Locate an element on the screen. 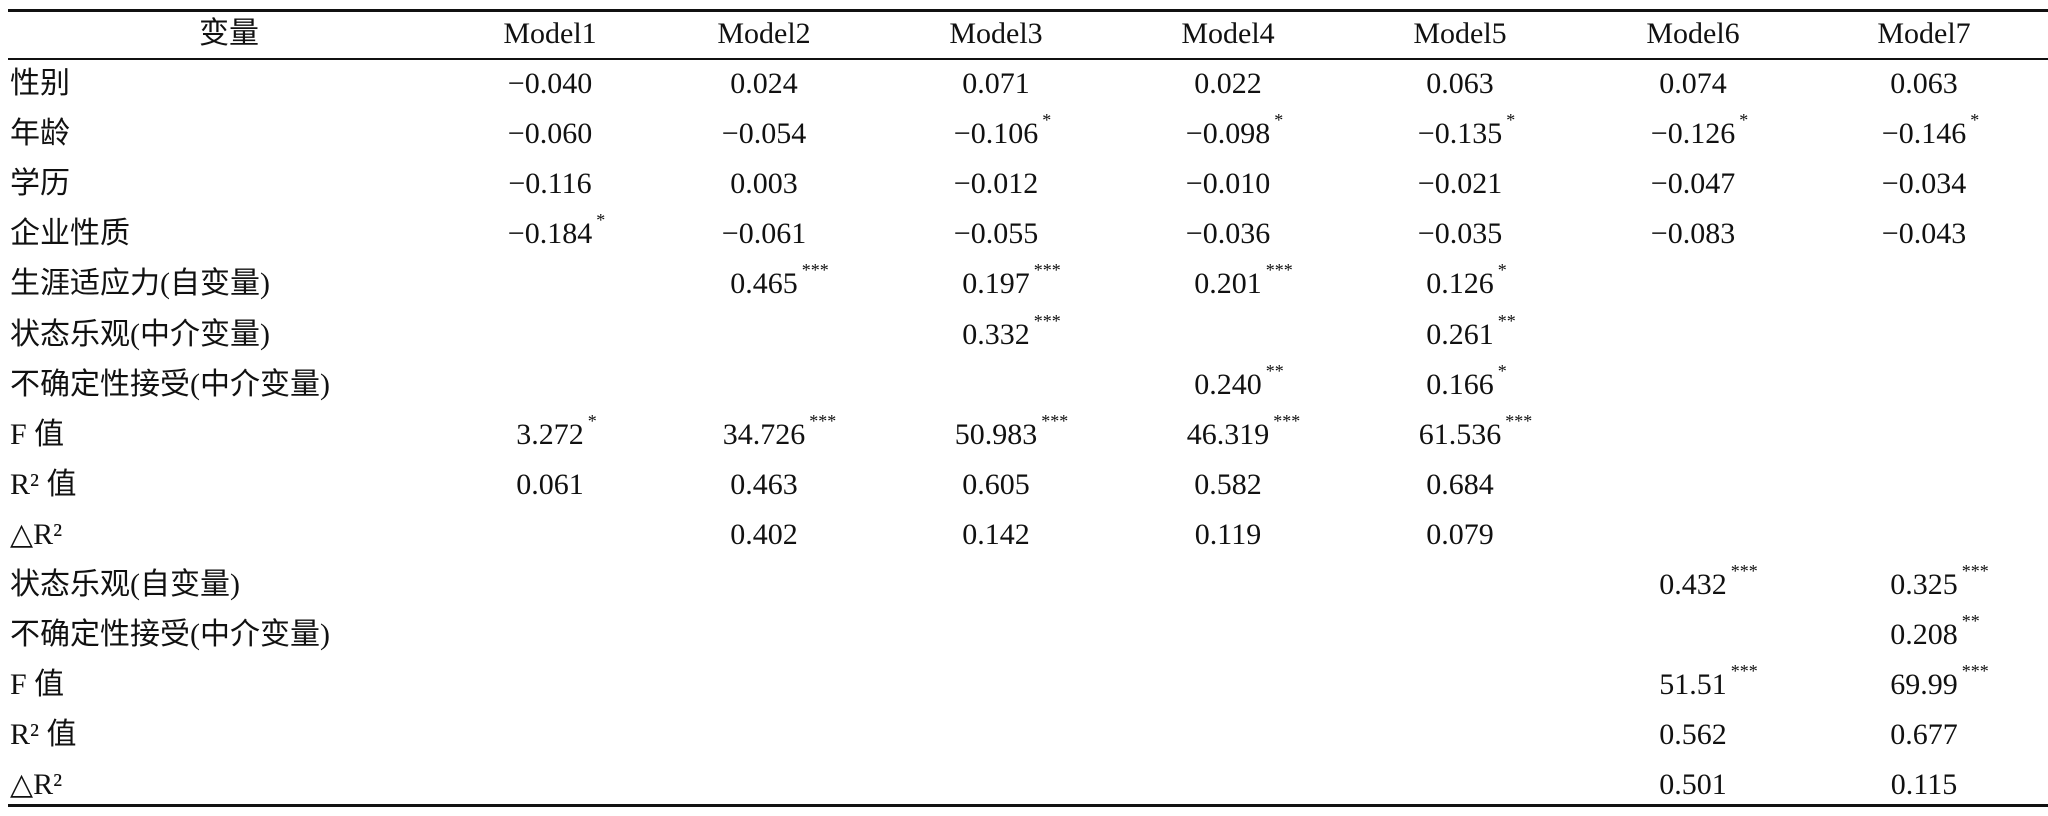 This screenshot has width=2048, height=816. row-label: R² 值 is located at coordinates (43, 735).